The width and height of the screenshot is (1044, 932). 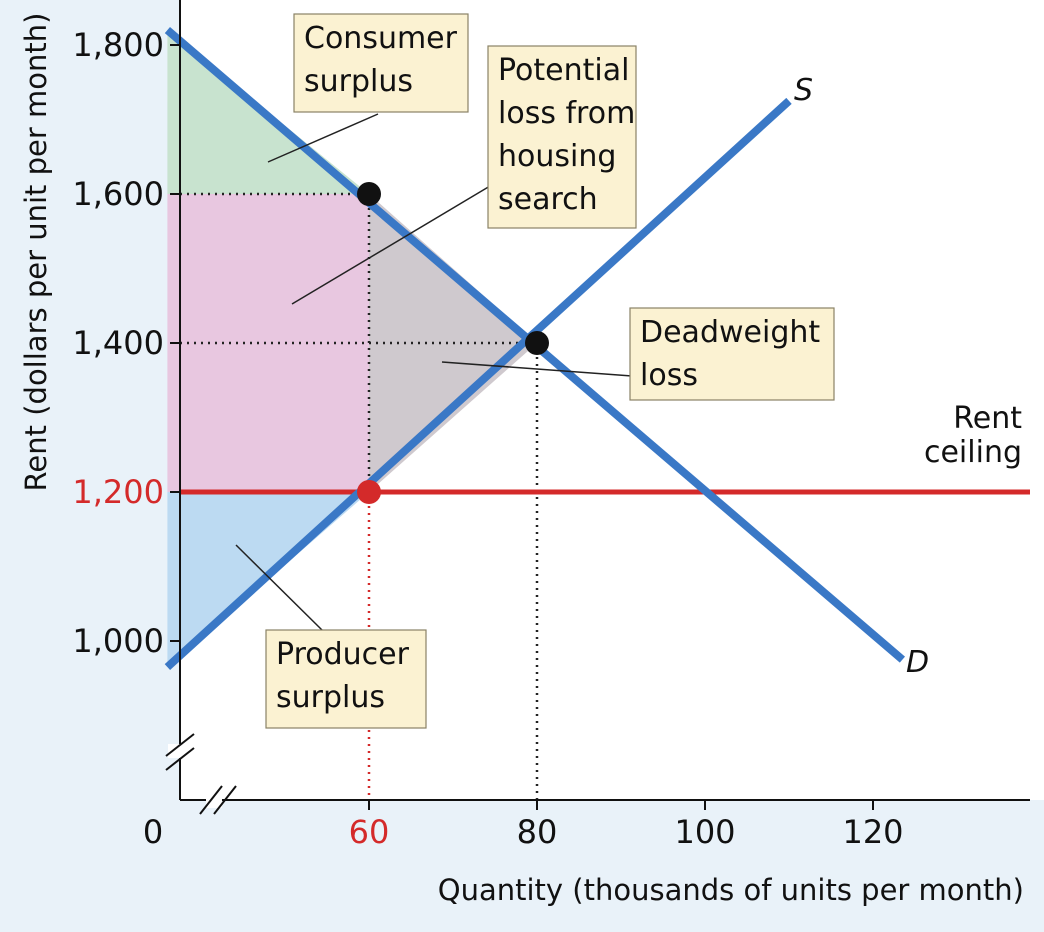 I want to click on potential-loss-label-box, so click(x=562, y=137).